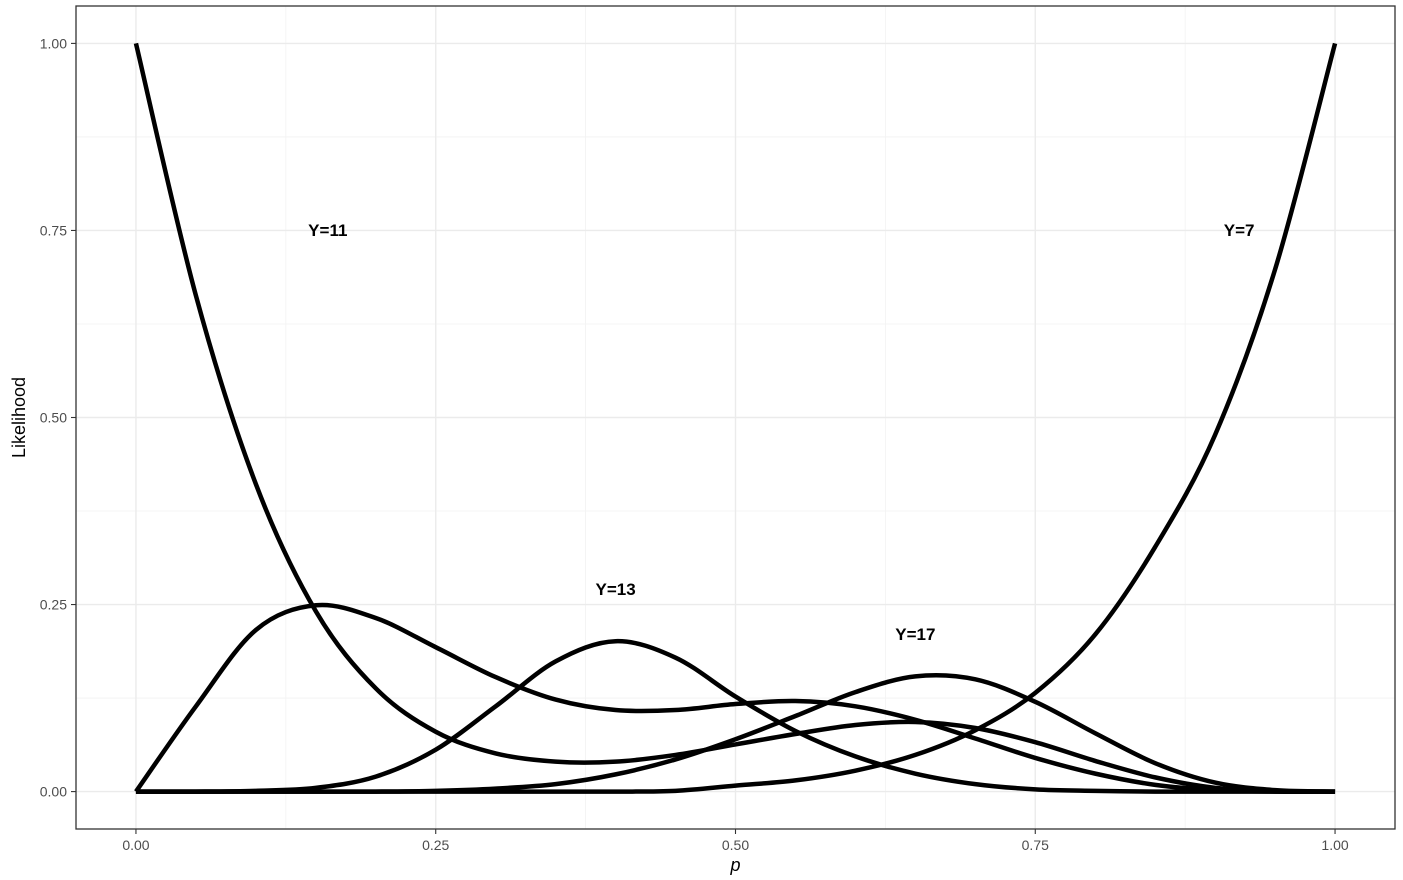  Describe the element at coordinates (53, 605) in the screenshot. I see `y-tick-label: 0.25` at that location.